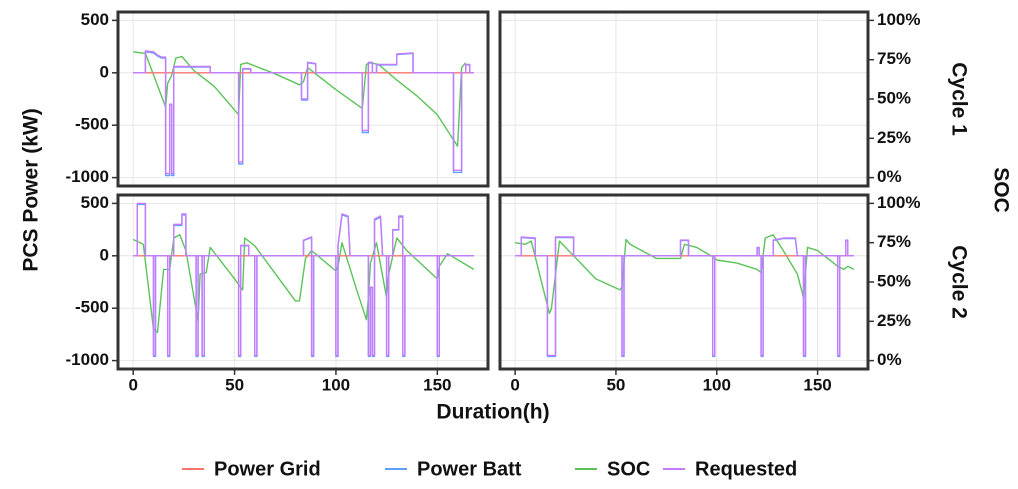 The height and width of the screenshot is (489, 1018). I want to click on y-axis-title: PCS Power (kW), so click(31, 189).